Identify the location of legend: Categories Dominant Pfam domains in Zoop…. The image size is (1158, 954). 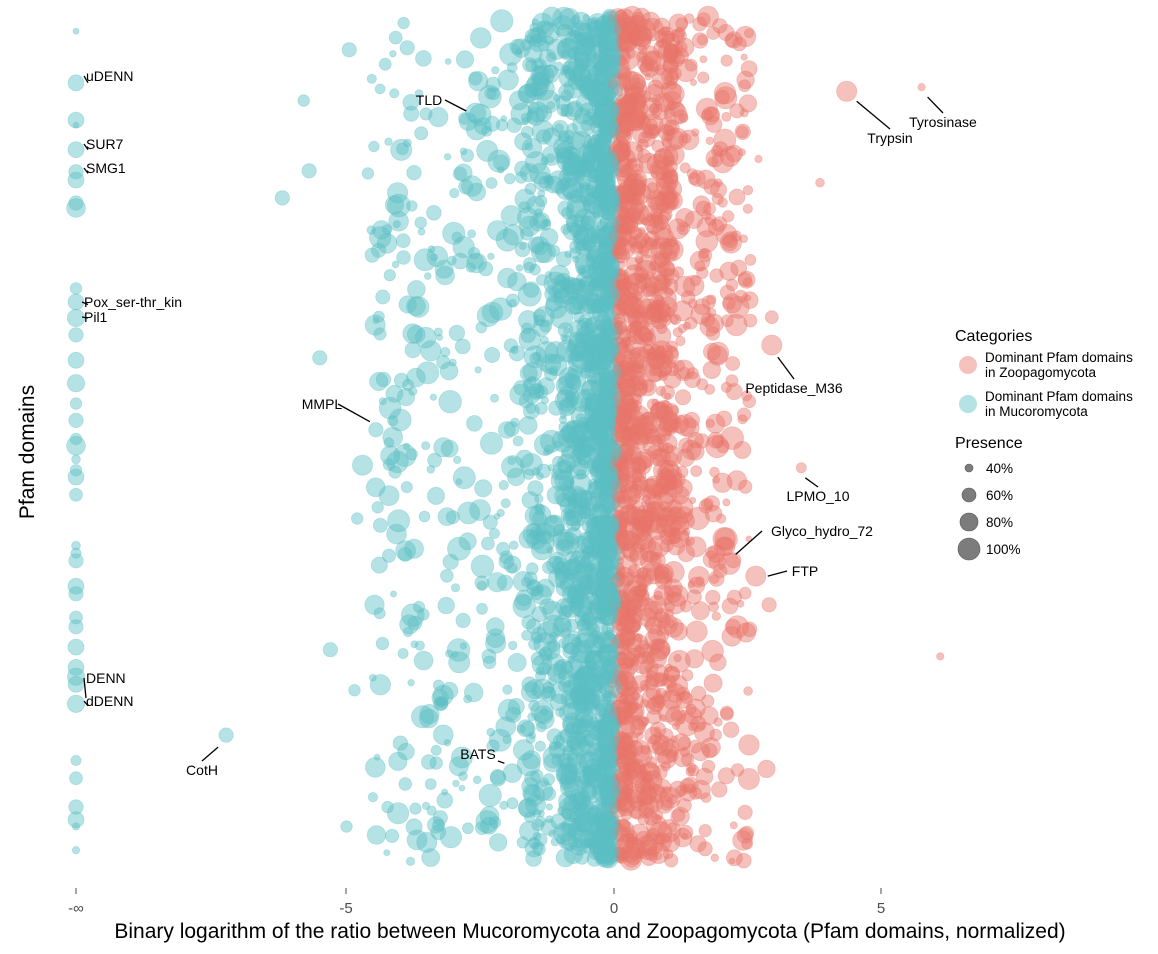
(1044, 444).